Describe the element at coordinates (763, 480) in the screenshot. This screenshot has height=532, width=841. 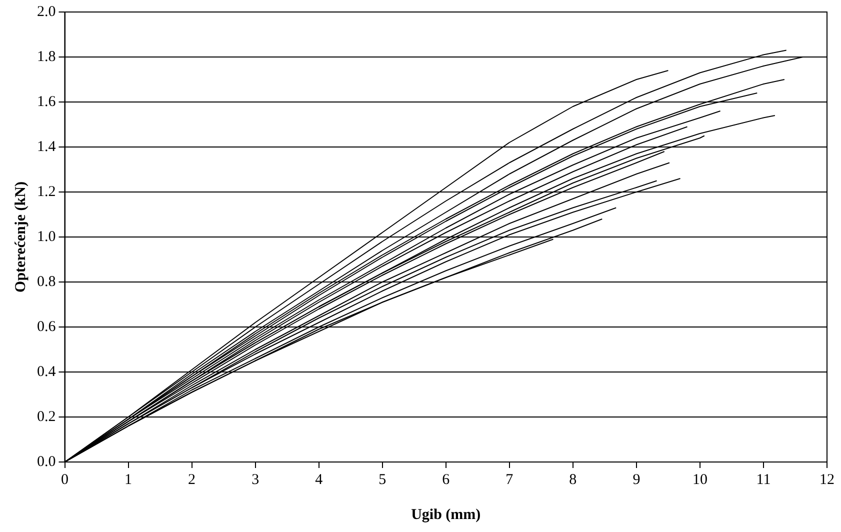
I see `x-tick-label: 11` at that location.